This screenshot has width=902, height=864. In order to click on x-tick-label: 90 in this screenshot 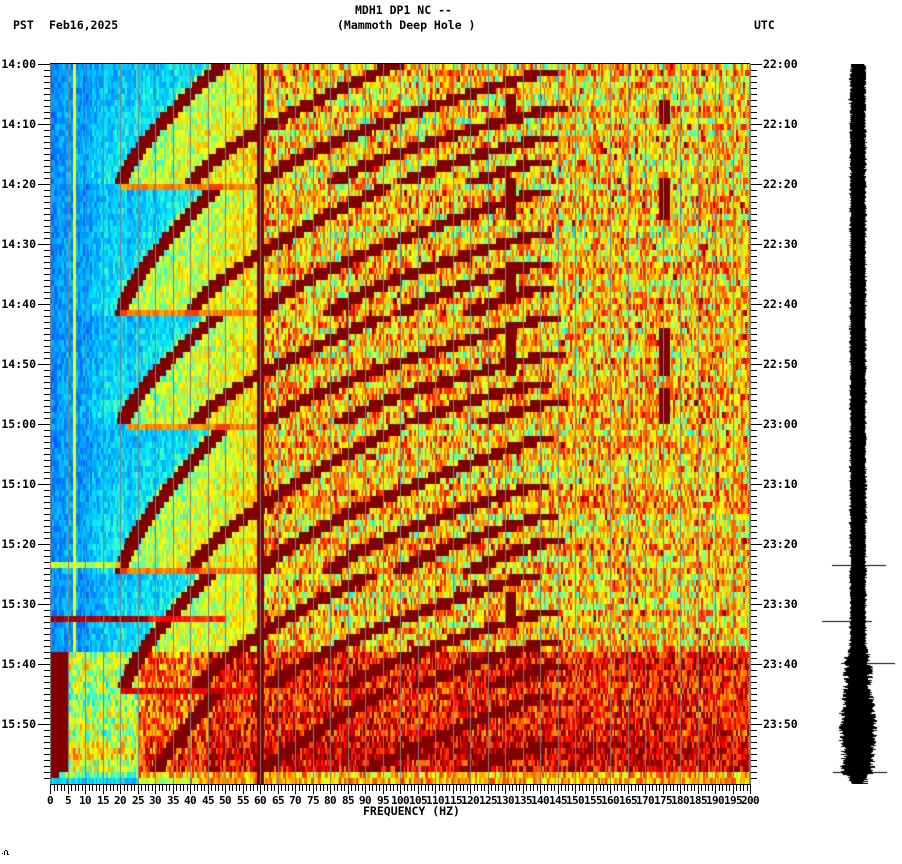, I will do `click(365, 800)`.